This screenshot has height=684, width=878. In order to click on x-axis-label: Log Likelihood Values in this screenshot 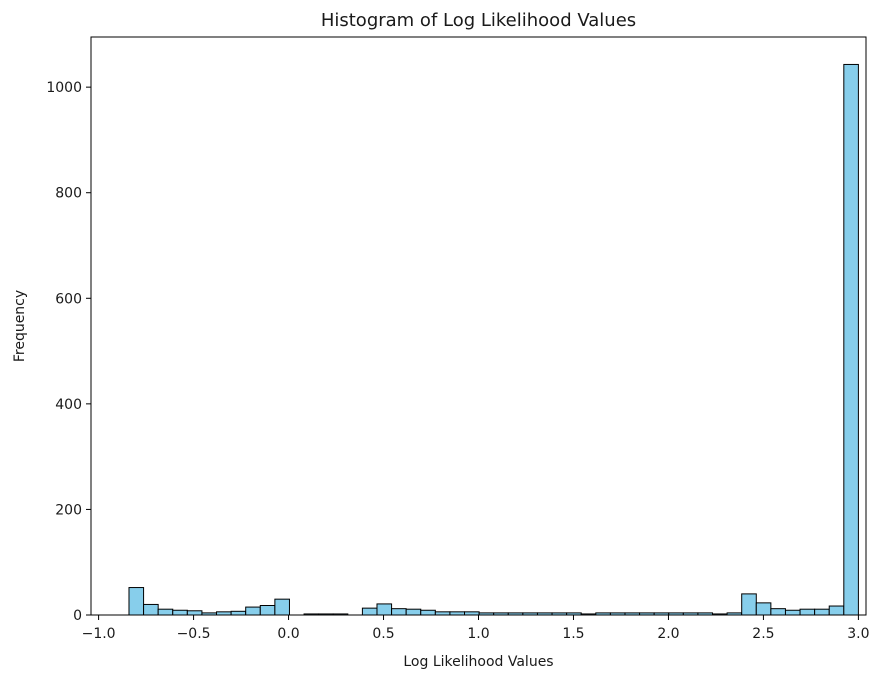, I will do `click(478, 662)`.